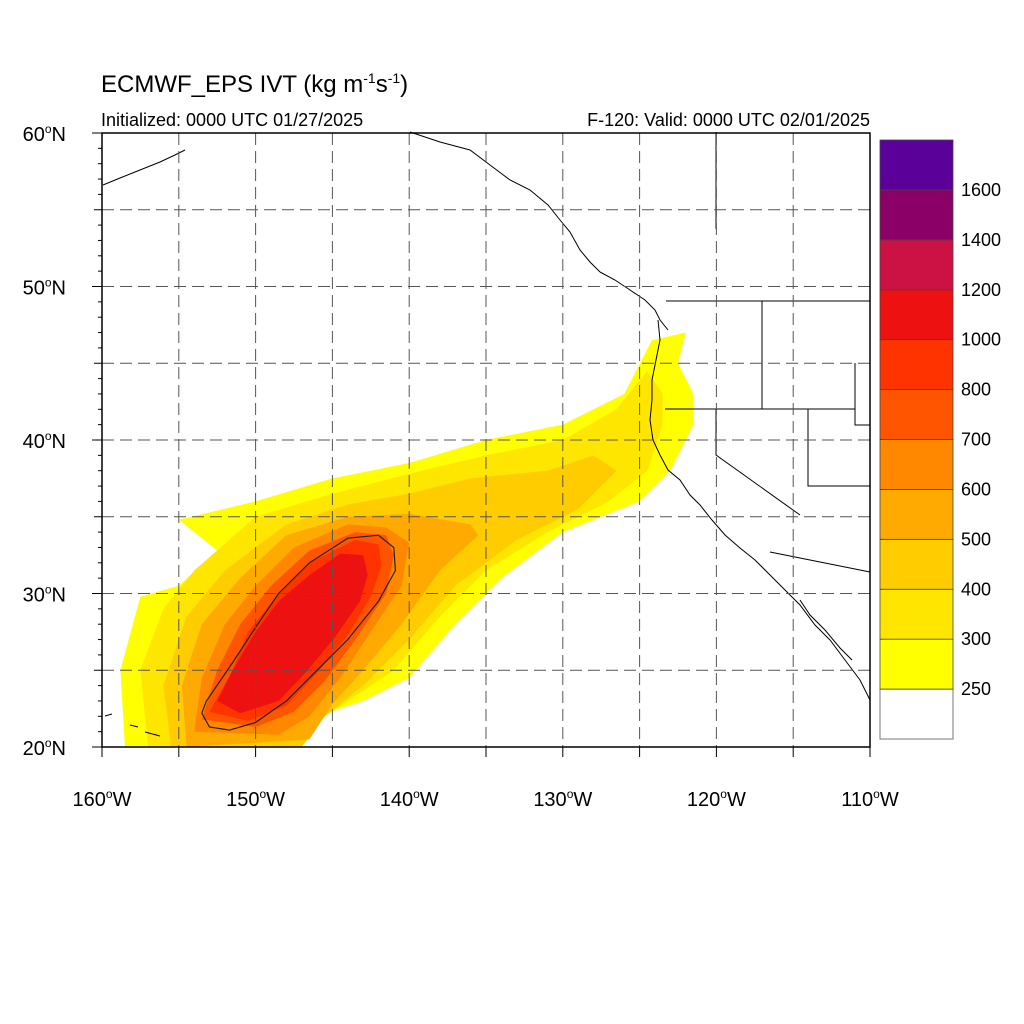 This screenshot has height=1024, width=1024. Describe the element at coordinates (981, 340) in the screenshot. I see `colorbar-label-1000: 1000` at that location.